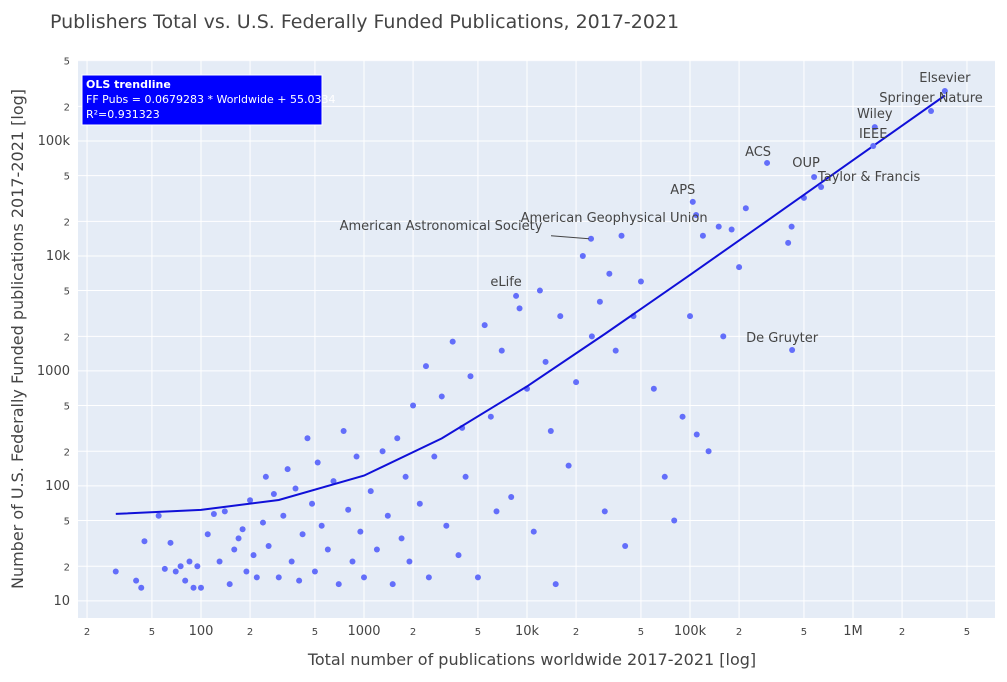 The height and width of the screenshot is (682, 1007). I want to click on point-label: Elsevier, so click(945, 78).